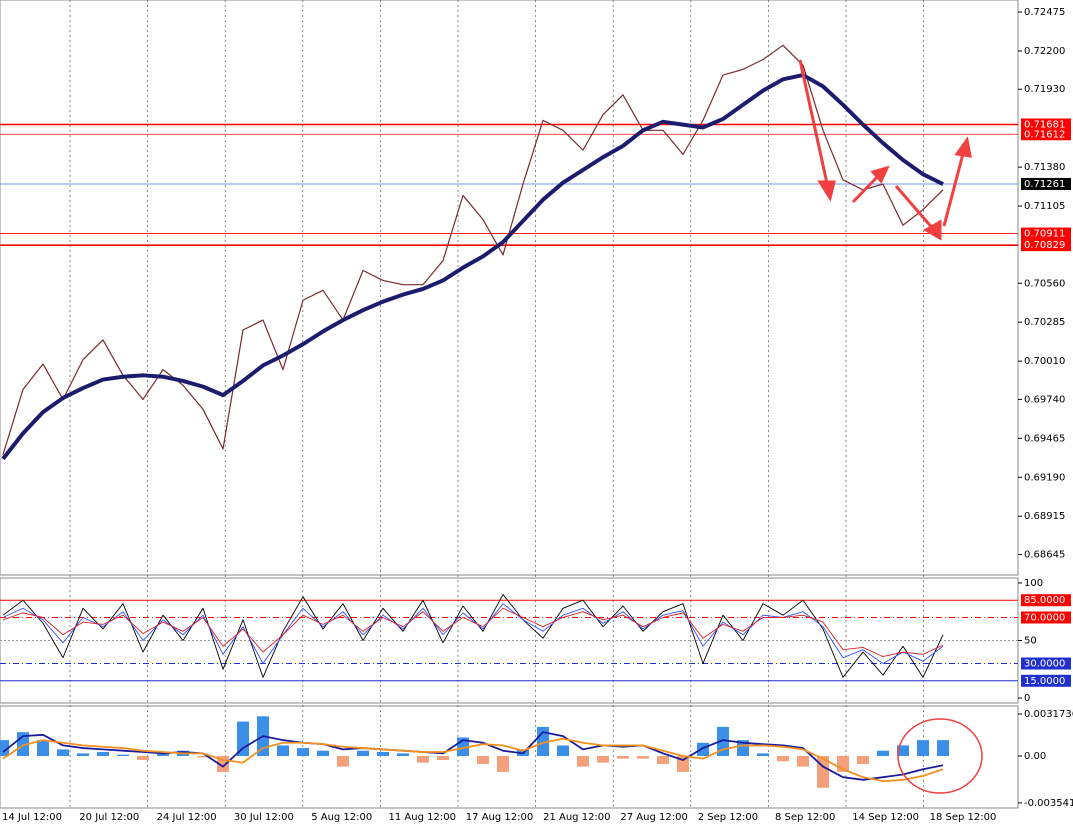  Describe the element at coordinates (32, 817) in the screenshot. I see `x-tick-label: 14 Jul 12:00` at that location.